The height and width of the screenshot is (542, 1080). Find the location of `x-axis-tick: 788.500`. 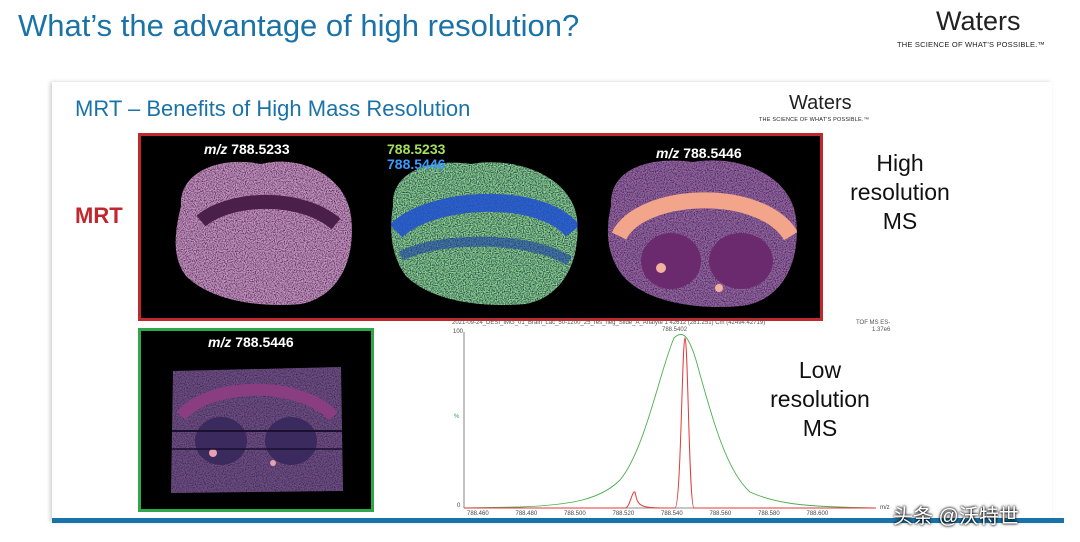

x-axis-tick: 788.500 is located at coordinates (575, 514).